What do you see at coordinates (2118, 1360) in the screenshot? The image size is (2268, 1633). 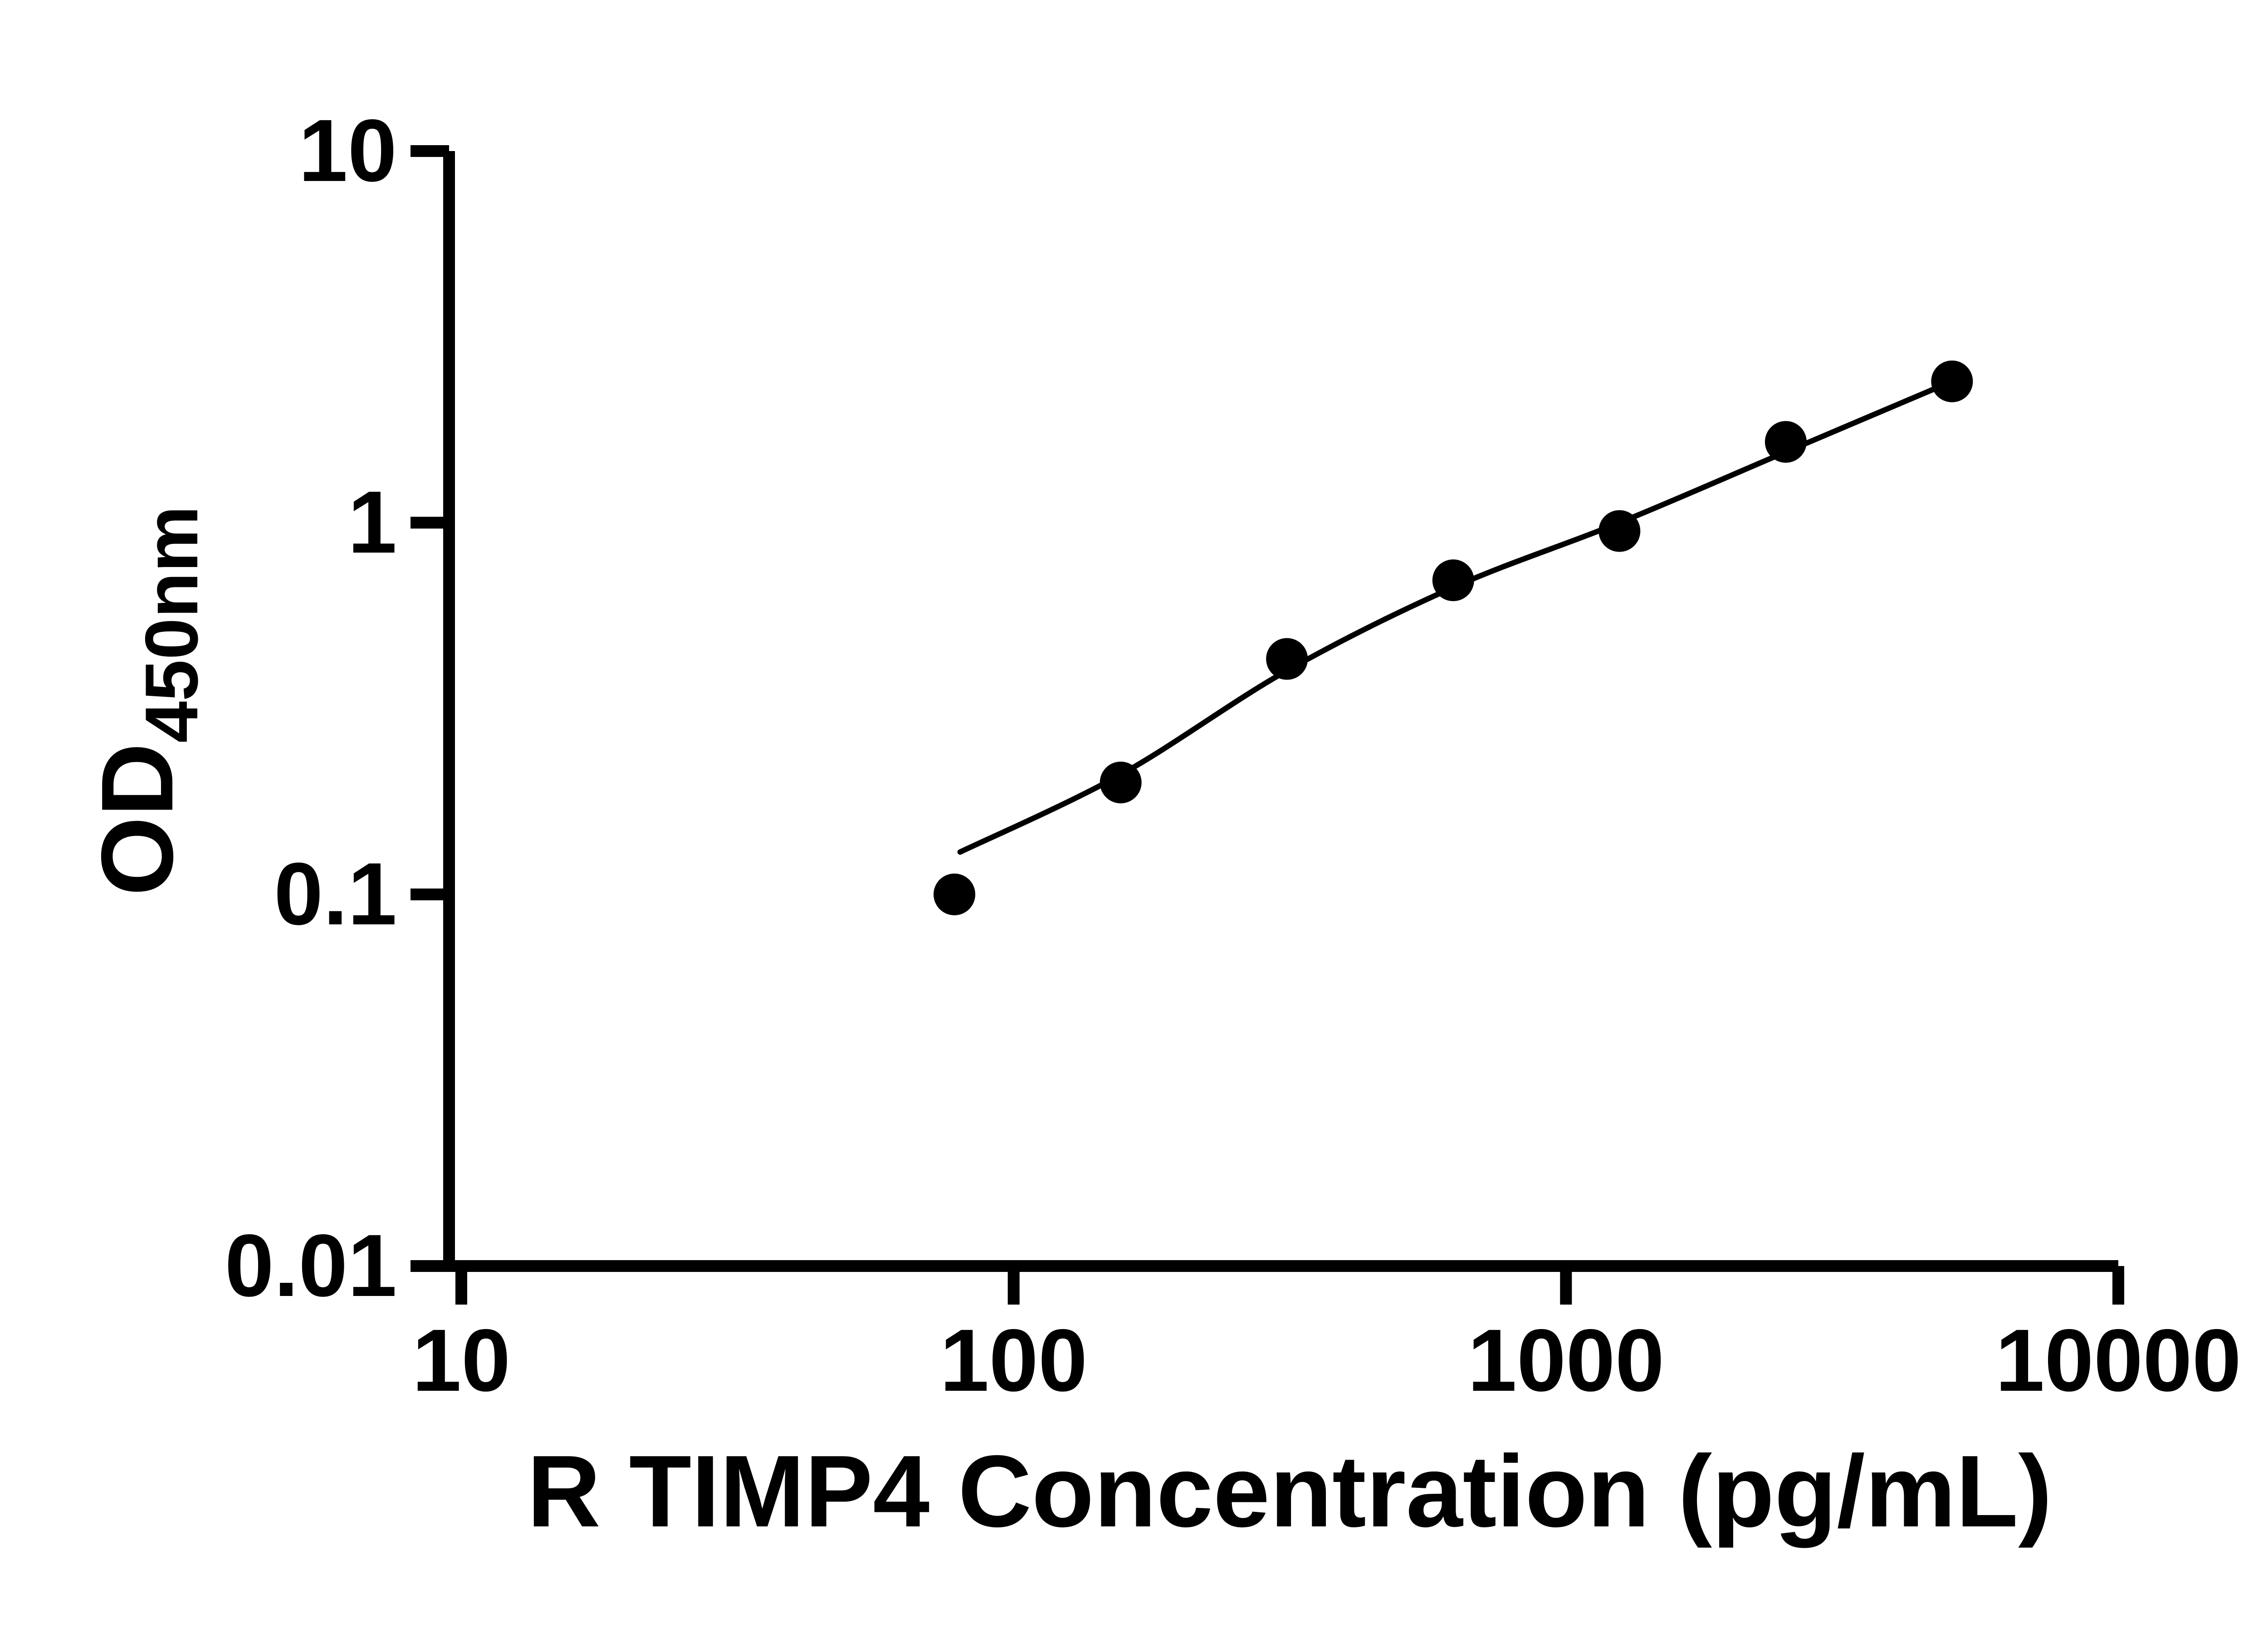 I see `x-tick-label: 10000` at bounding box center [2118, 1360].